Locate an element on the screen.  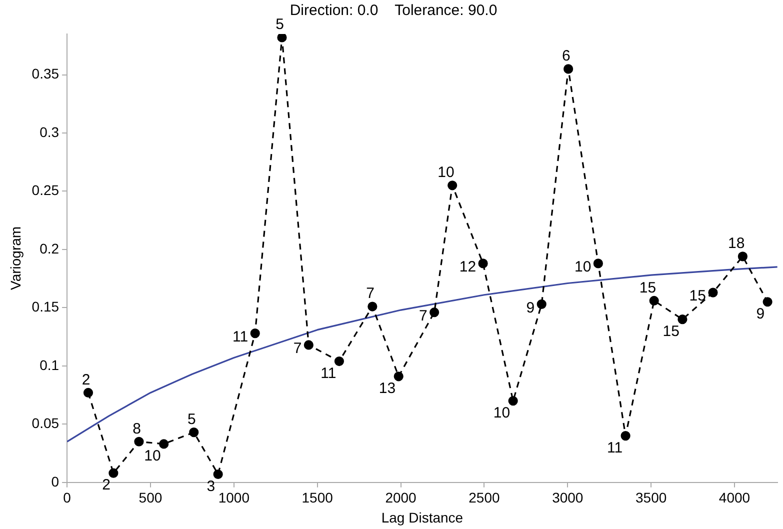
annotation: 3 is located at coordinates (211, 486).